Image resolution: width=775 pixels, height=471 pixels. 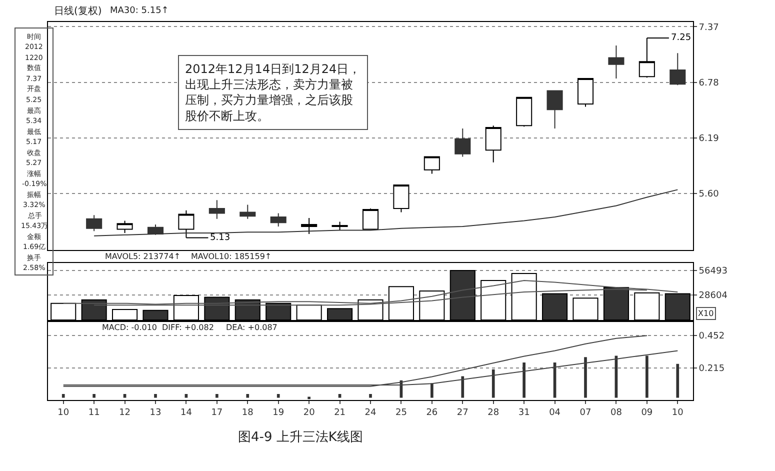 What do you see at coordinates (494, 413) in the screenshot?
I see `x-tick-label: 28` at bounding box center [494, 413].